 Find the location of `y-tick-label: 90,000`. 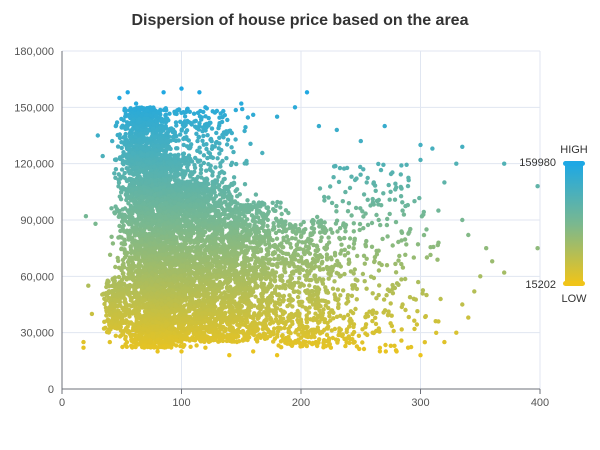

y-tick-label: 90,000 is located at coordinates (37, 221).